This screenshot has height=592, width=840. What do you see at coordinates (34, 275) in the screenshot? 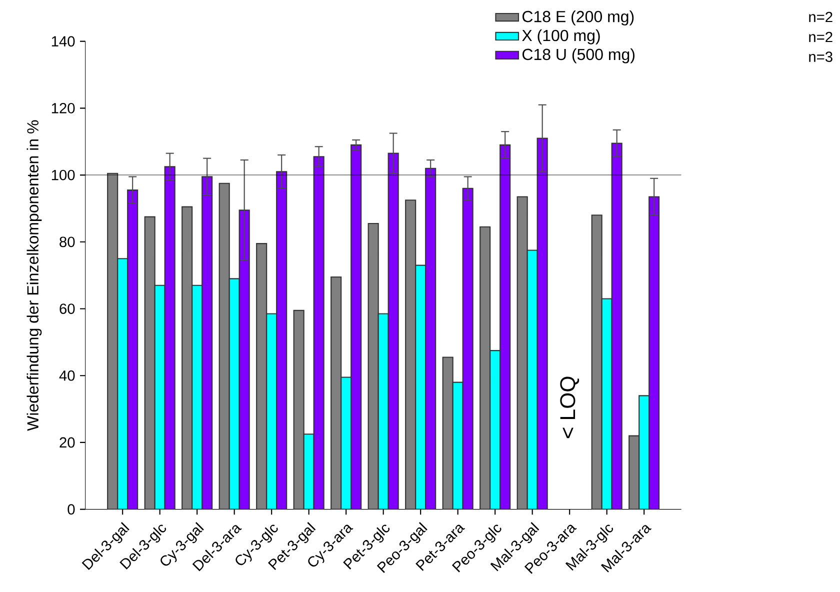
I see `y-axis-title: Wiederfindung der Einzelkomponenten in %` at bounding box center [34, 275].